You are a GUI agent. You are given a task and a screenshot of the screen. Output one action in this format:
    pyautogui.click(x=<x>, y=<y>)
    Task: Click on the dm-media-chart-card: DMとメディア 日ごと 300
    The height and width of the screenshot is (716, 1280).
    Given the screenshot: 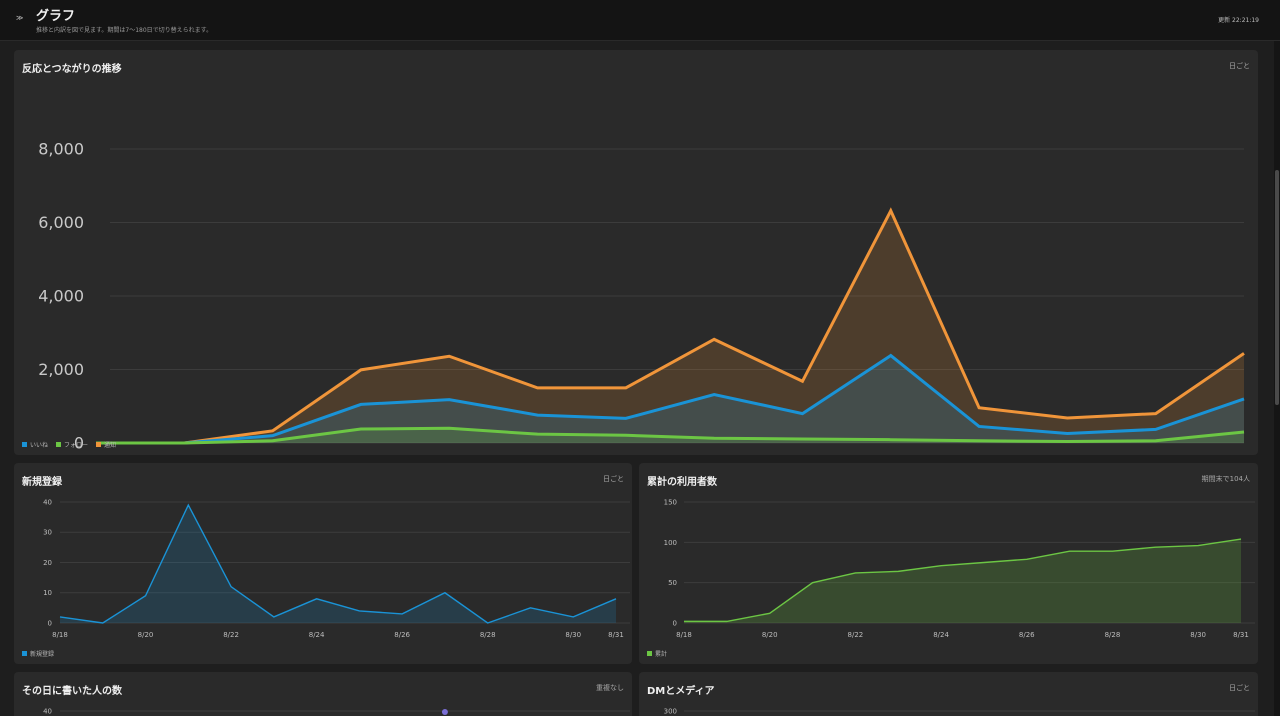 What is the action you would take?
    pyautogui.click(x=948, y=694)
    